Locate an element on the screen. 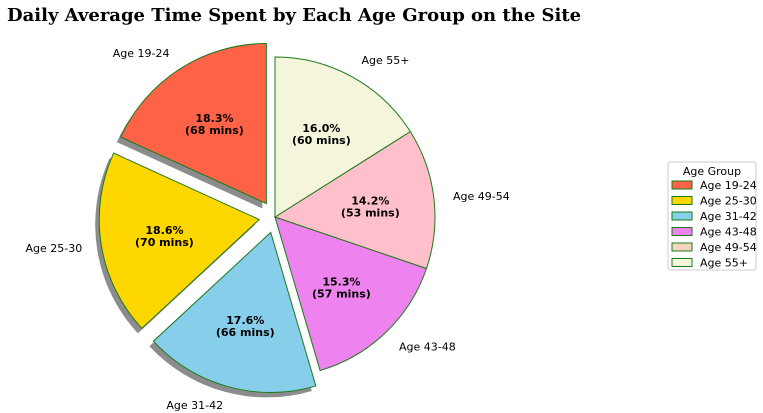 This screenshot has width=763, height=413. category-label: Age 49-54 is located at coordinates (481, 196).